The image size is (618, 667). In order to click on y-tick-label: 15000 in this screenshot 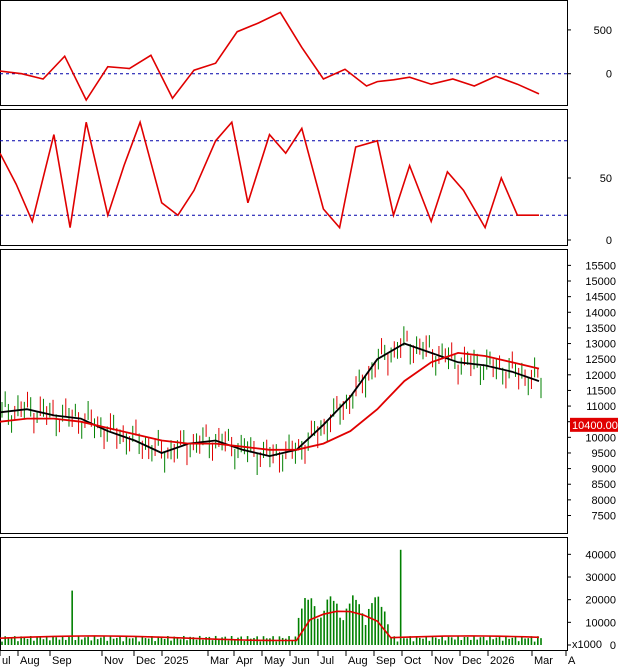, I will do `click(600, 282)`.